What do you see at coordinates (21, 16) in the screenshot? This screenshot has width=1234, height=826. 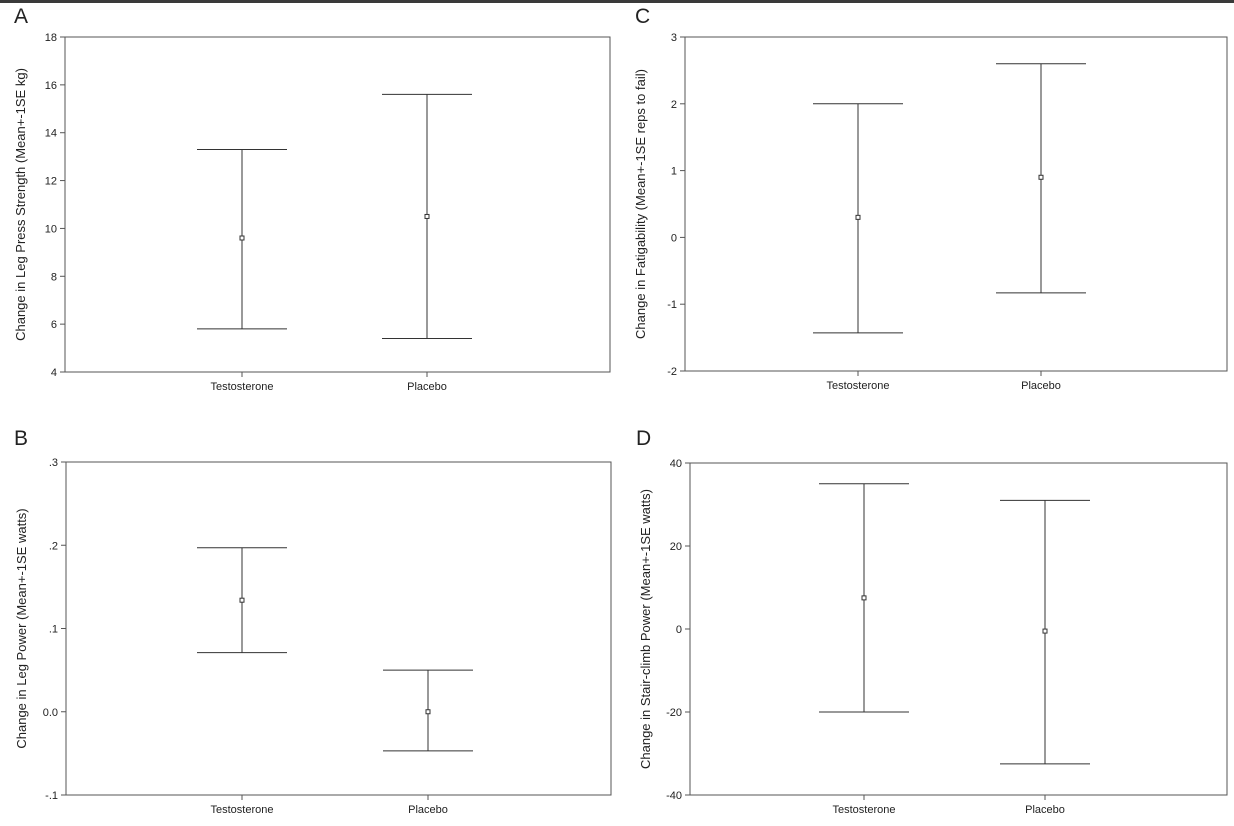 I see `panel-letter: A` at bounding box center [21, 16].